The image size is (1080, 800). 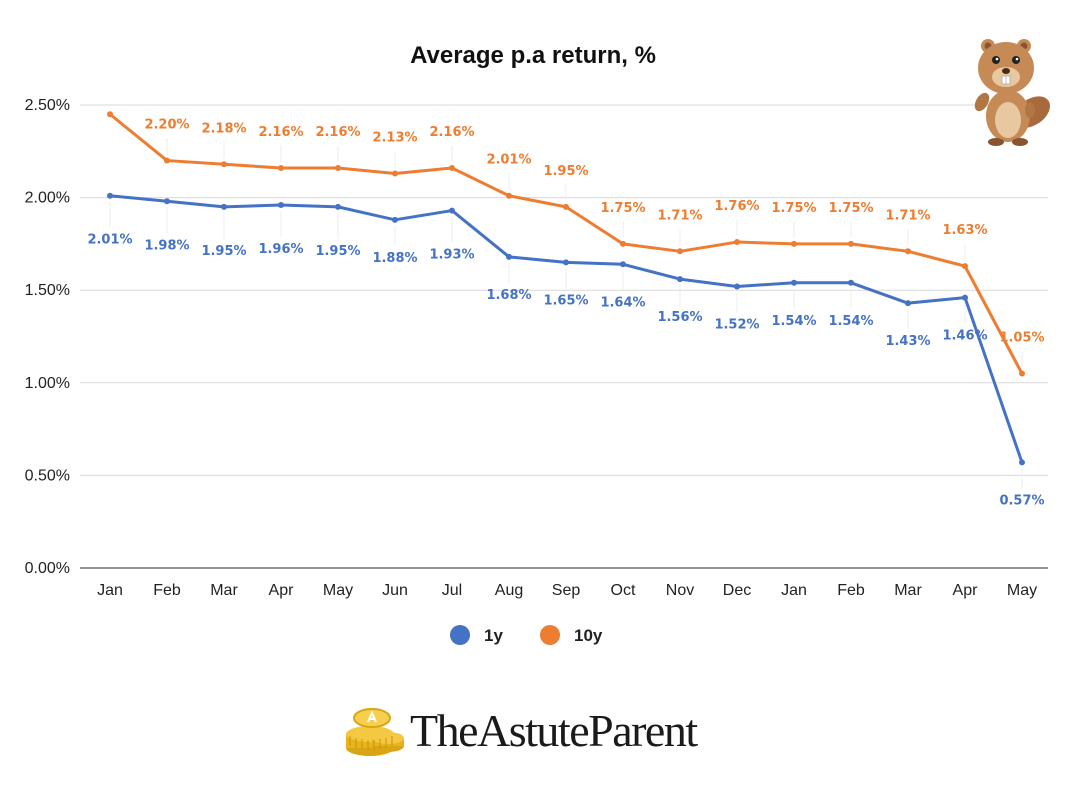 I want to click on data-label-1y: 1.43%, so click(x=907, y=341).